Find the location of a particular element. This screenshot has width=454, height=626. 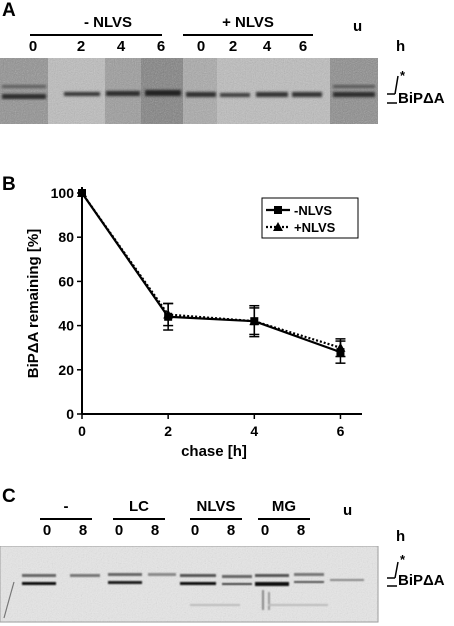

panel-a-group-minus-nlvs: - NLVS is located at coordinates (108, 22).